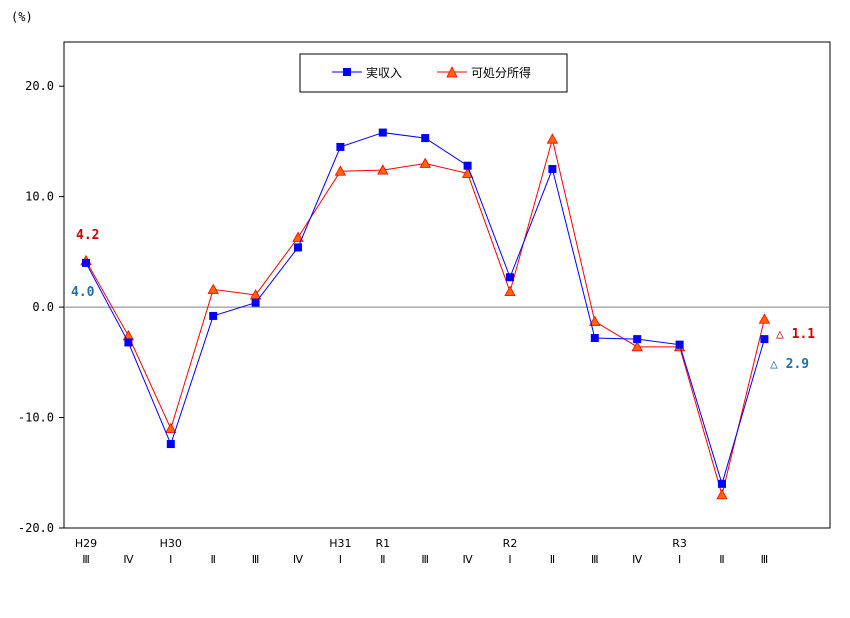 This screenshot has width=850, height=618. What do you see at coordinates (679, 543) in the screenshot?
I see `x-tick-year: R3` at bounding box center [679, 543].